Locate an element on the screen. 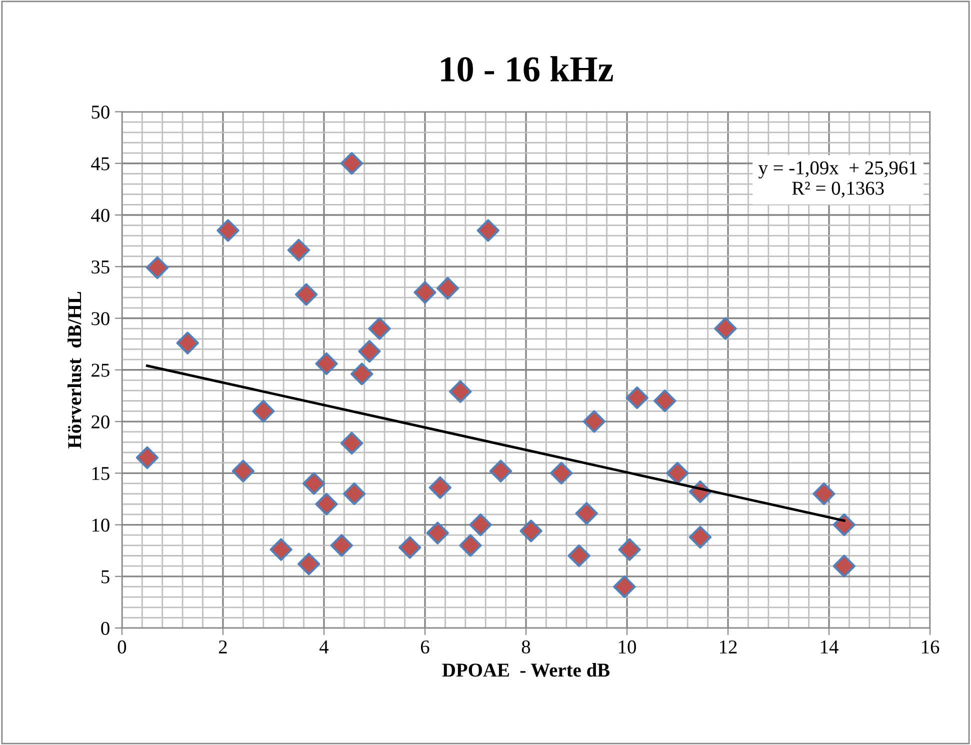 The height and width of the screenshot is (745, 971). y-tick-label: 15 is located at coordinates (101, 473).